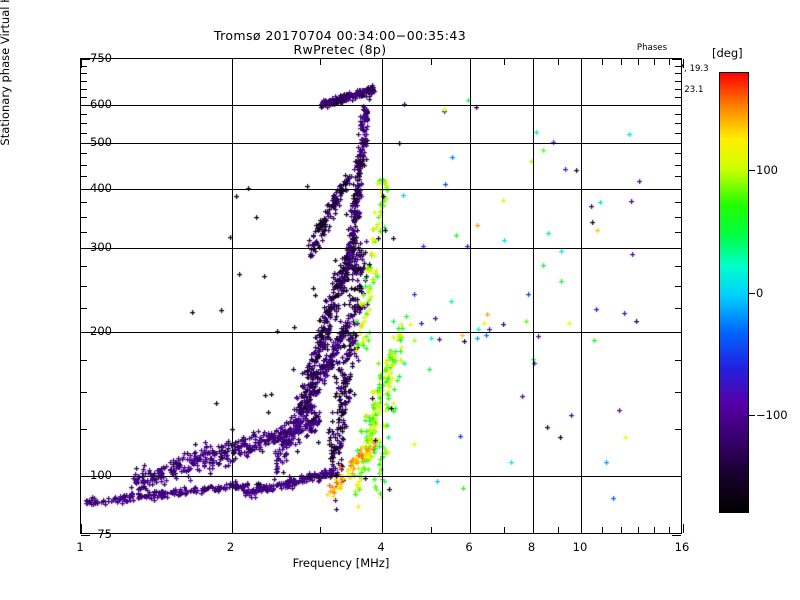 The height and width of the screenshot is (600, 800). I want to click on y-tick-label: 100, so click(101, 474).